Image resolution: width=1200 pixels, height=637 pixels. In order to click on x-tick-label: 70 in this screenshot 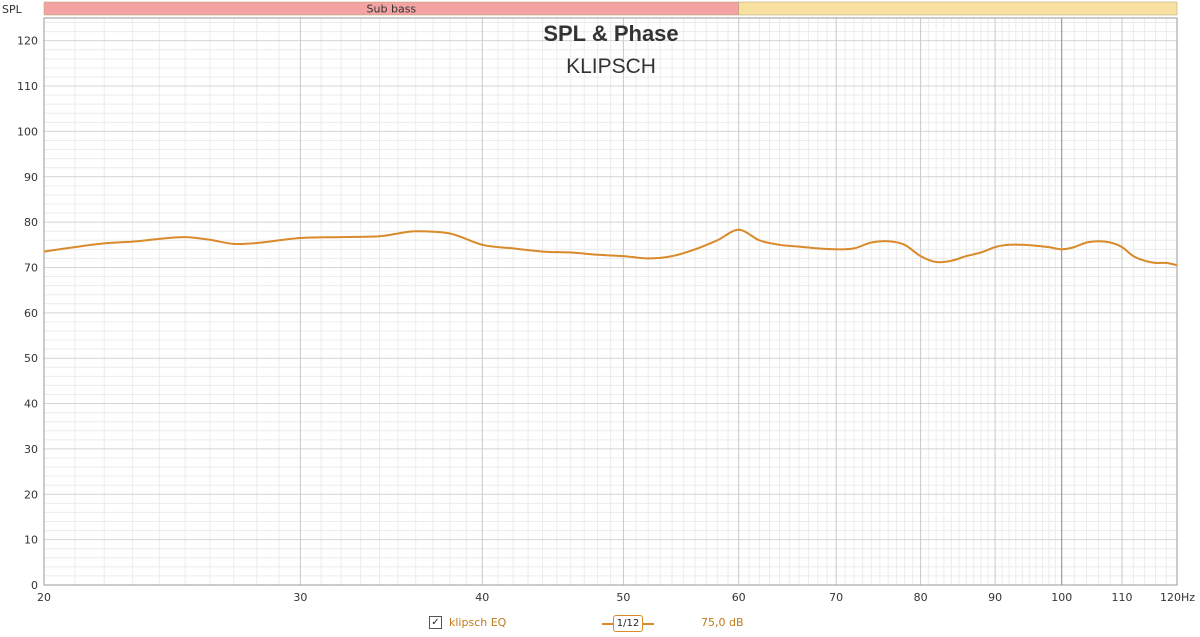, I will do `click(836, 597)`.